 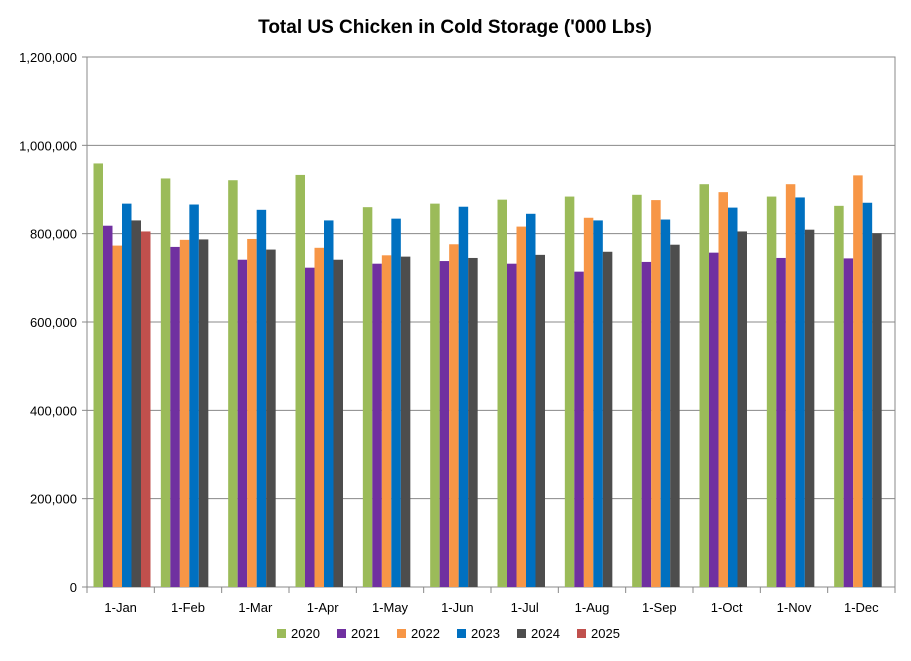 What do you see at coordinates (120, 607) in the screenshot?
I see `x-tick-label: 1-Jan` at bounding box center [120, 607].